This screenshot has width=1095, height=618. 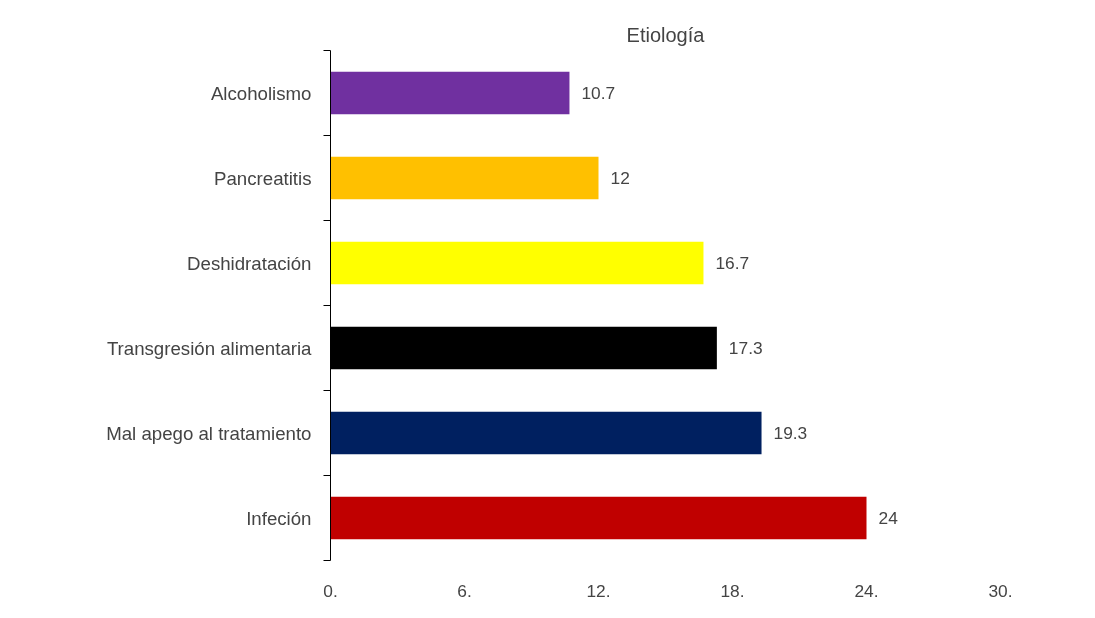 I want to click on x-tick-label: 6., so click(x=464, y=590).